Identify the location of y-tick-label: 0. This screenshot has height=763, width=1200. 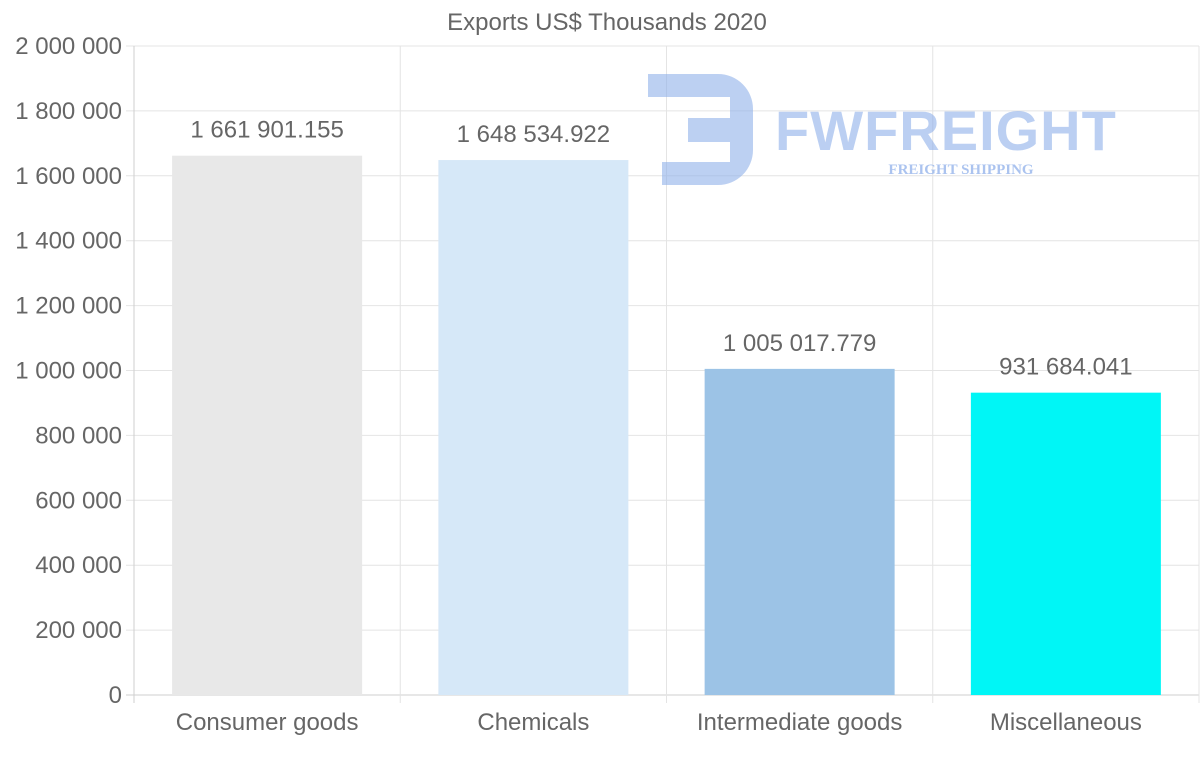
(115, 695).